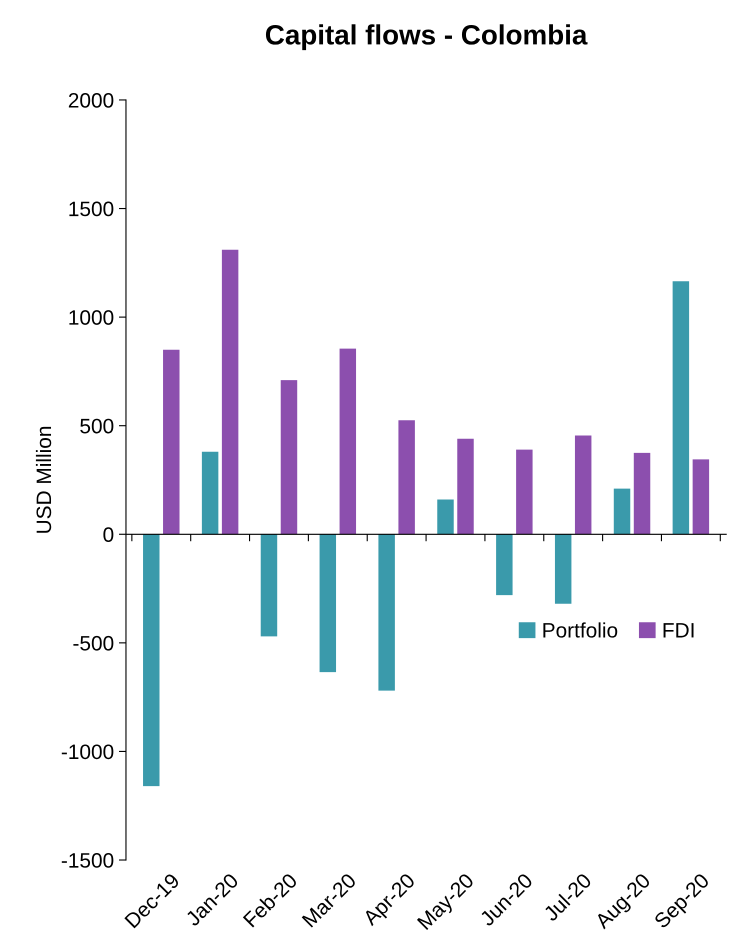 The image size is (741, 943). I want to click on y-tick-label: 2000, so click(91, 100).